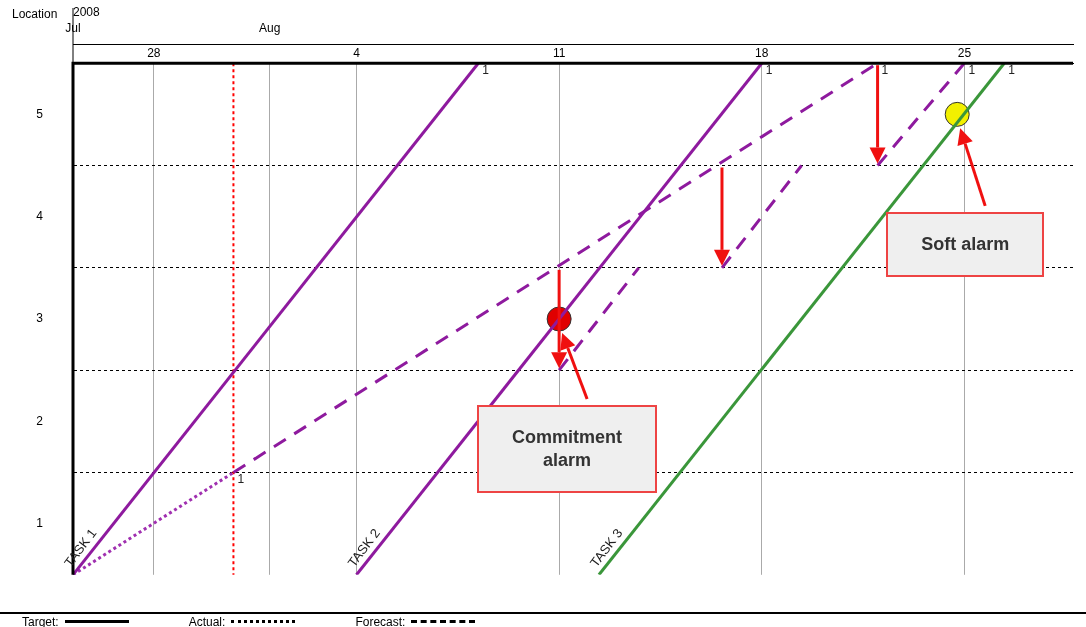  Describe the element at coordinates (154, 53) in the screenshot. I see `x-tick-label: 28` at that location.